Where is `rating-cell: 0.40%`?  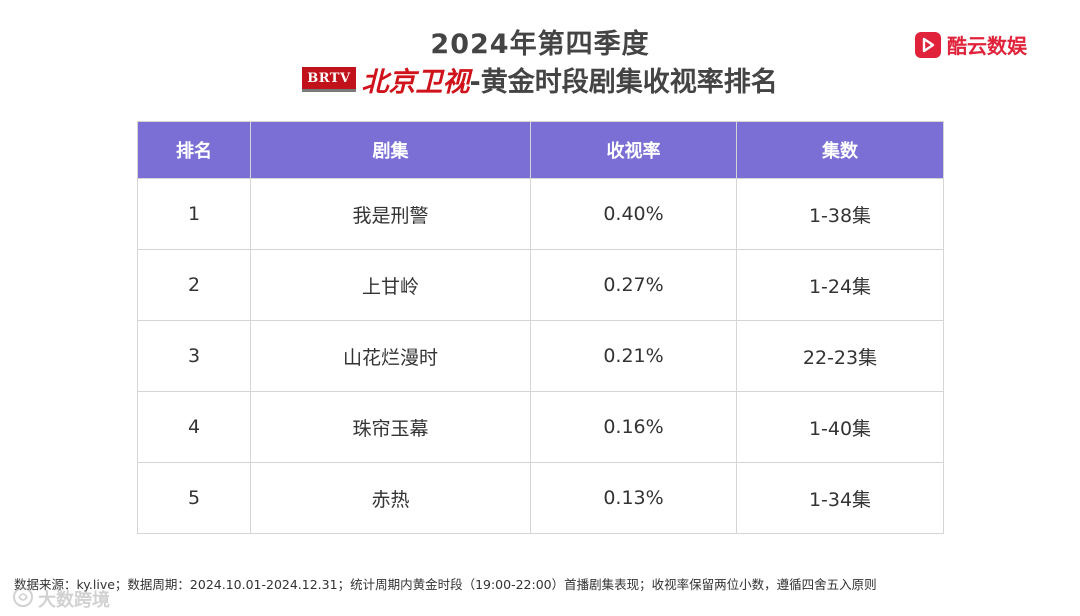
rating-cell: 0.40% is located at coordinates (633, 214).